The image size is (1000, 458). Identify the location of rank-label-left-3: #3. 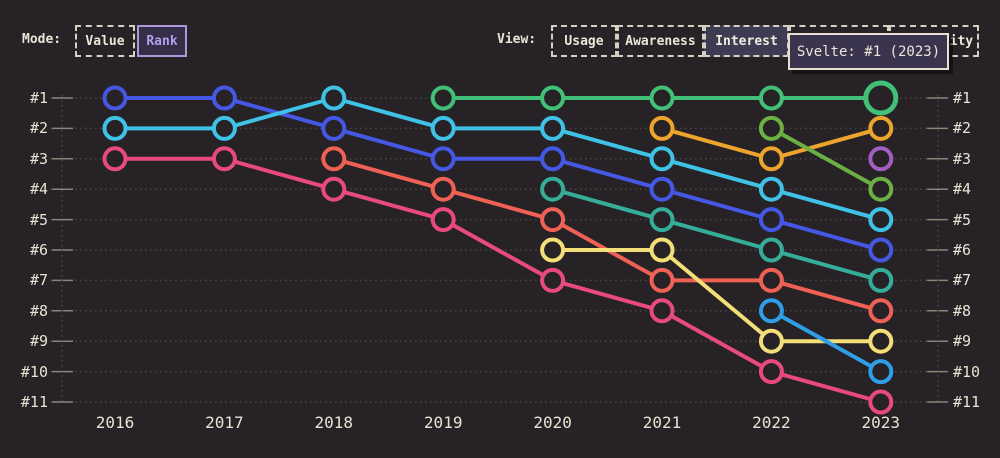
(38, 158).